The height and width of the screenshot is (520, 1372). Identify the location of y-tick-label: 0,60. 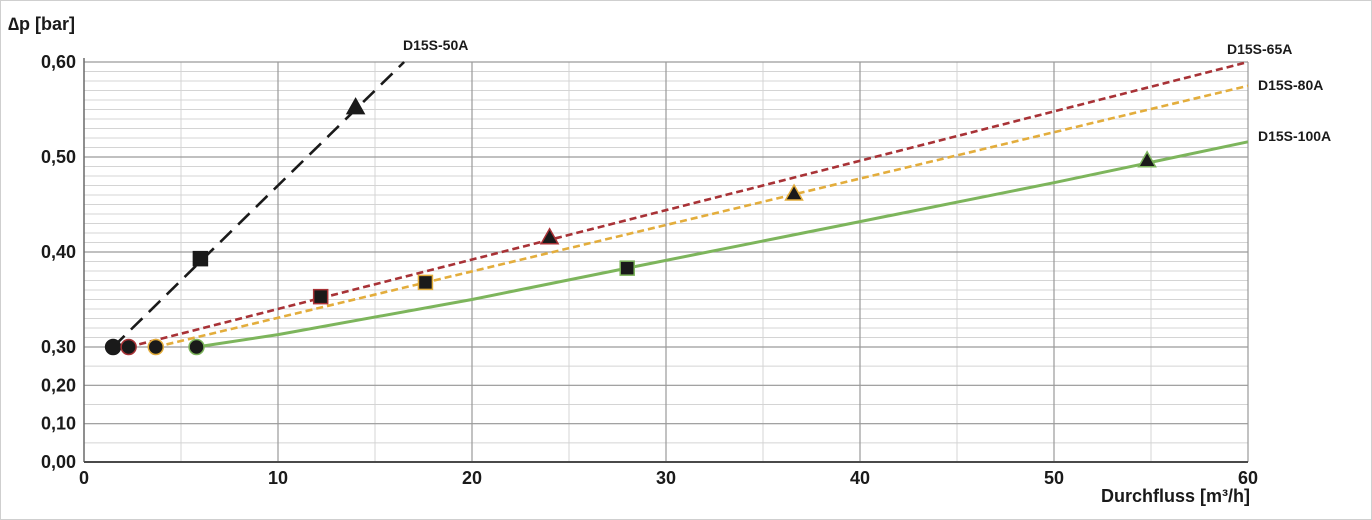
(58, 62).